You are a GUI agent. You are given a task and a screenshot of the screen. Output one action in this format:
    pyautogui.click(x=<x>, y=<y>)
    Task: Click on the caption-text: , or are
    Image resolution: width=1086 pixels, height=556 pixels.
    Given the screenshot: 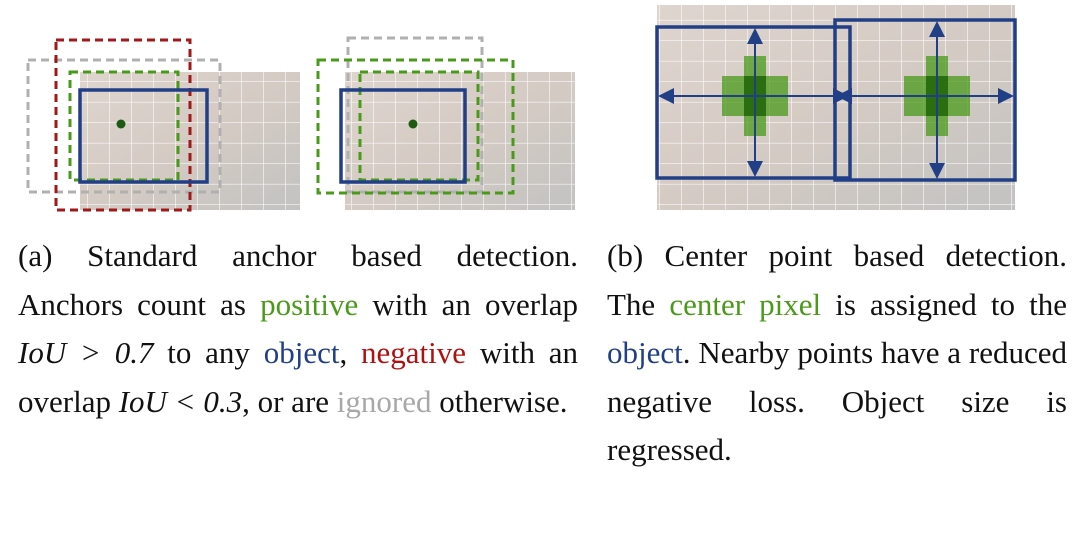 What is the action you would take?
    pyautogui.click(x=289, y=401)
    